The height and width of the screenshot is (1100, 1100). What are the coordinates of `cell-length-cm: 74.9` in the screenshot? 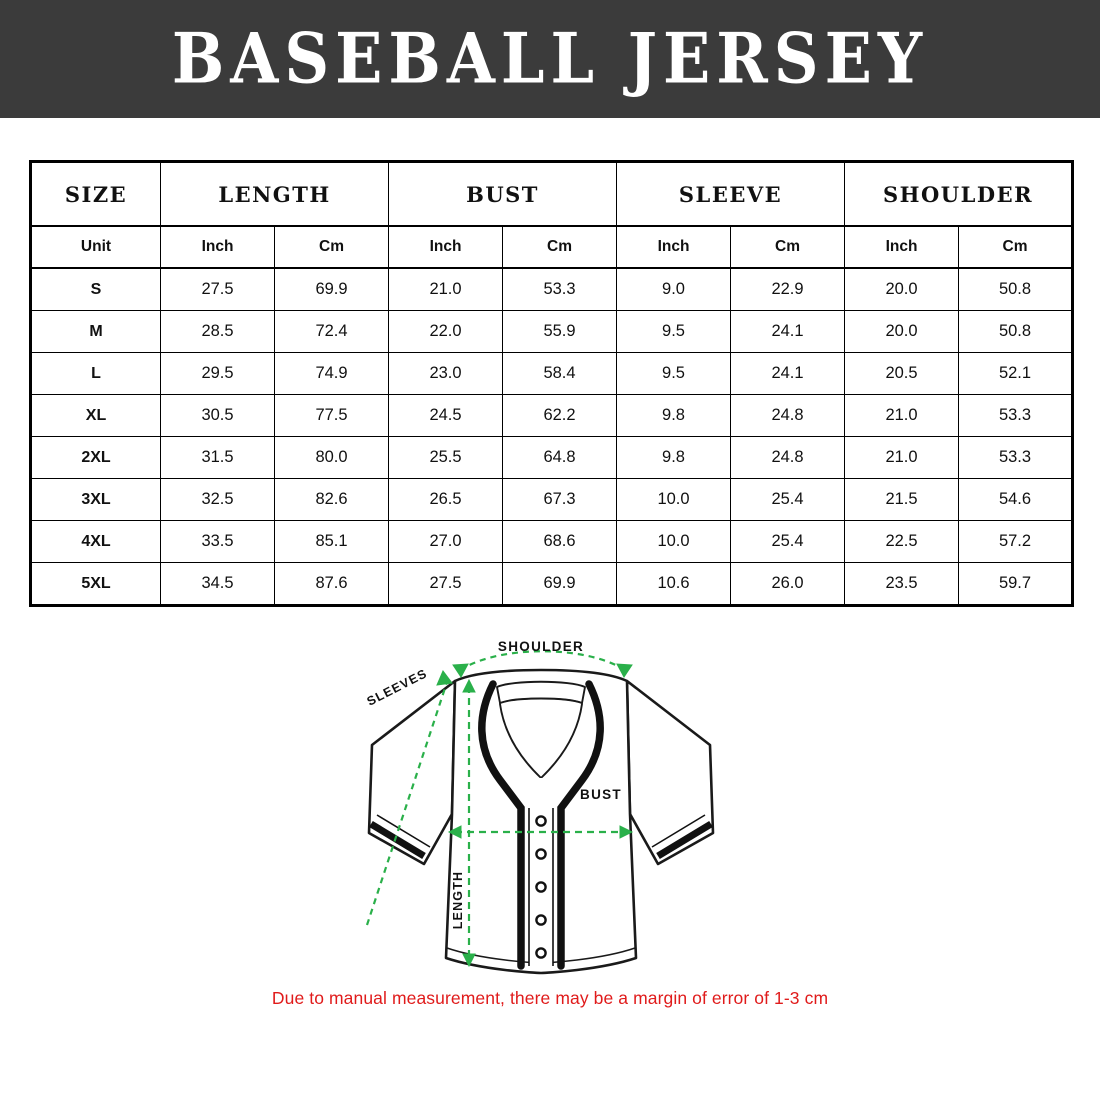 It's located at (331, 373).